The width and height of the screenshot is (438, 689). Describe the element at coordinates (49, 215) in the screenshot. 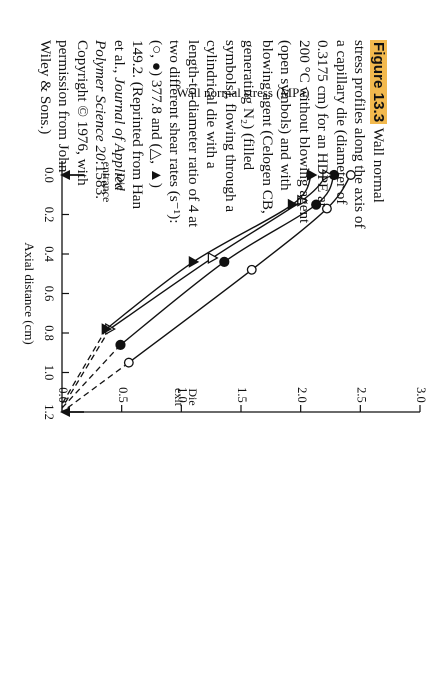

I see `x-tick-label: 0.2` at that location.